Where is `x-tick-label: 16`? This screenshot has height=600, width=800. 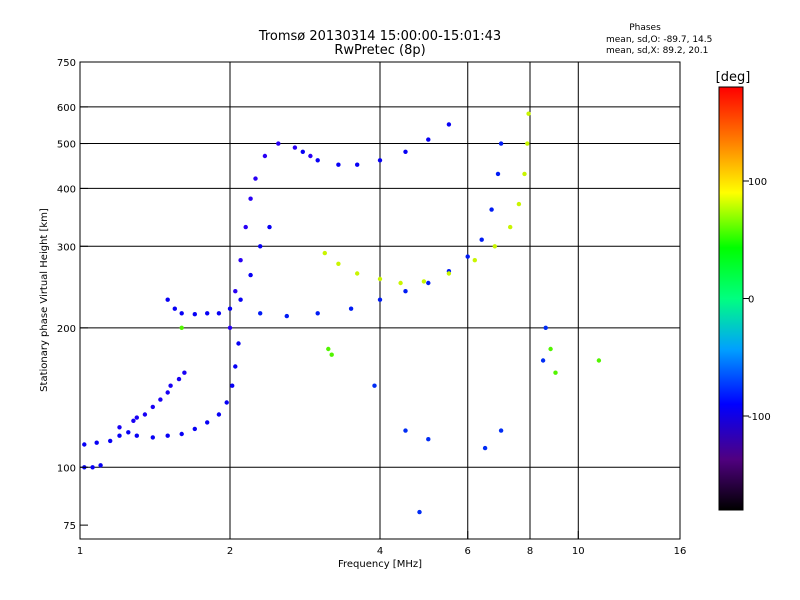
x-tick-label: 16 is located at coordinates (680, 551).